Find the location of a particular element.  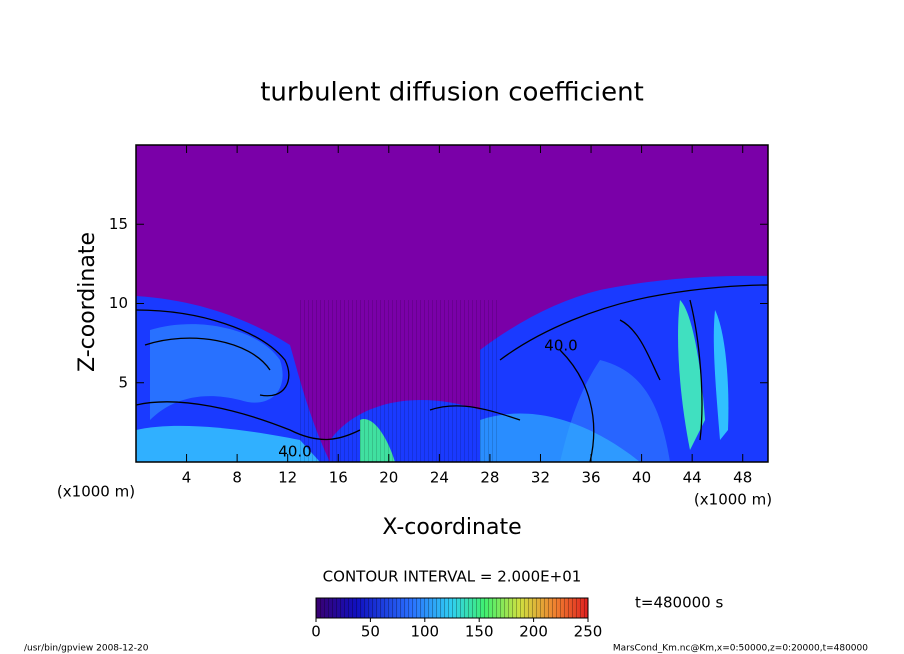

footer-left: /usr/bin/gpview 2008-12-20 is located at coordinates (86, 649).